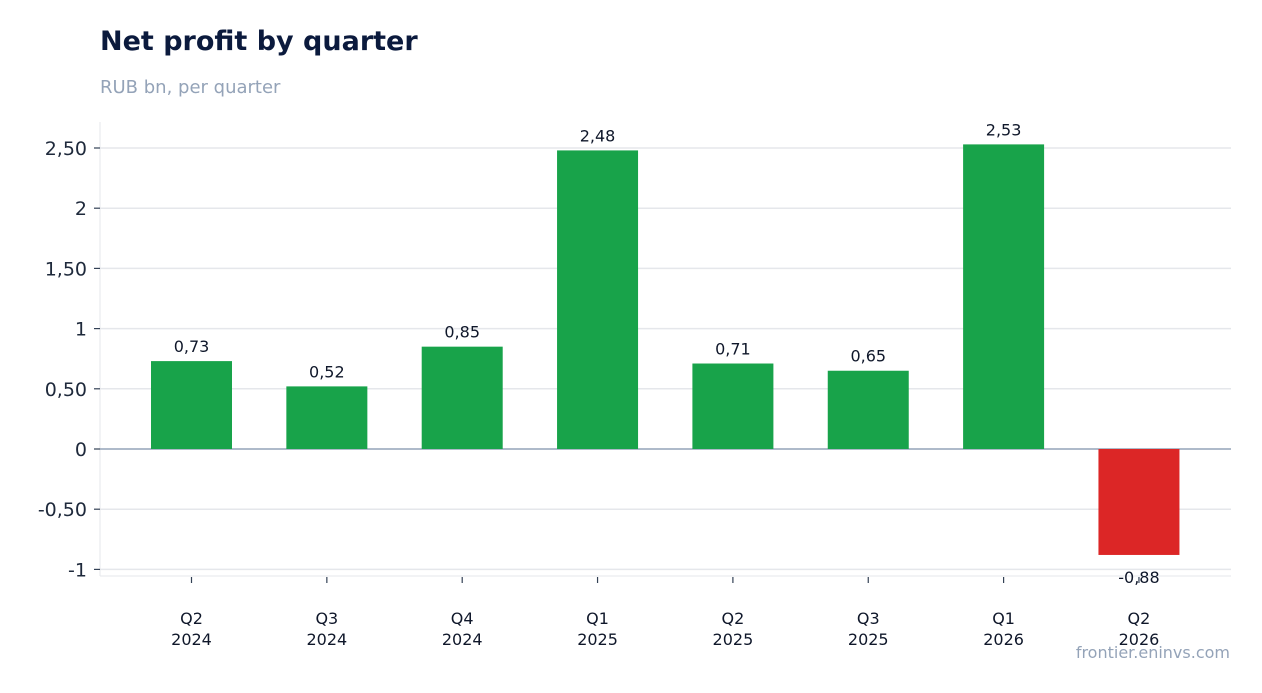 Image resolution: width=1262 pixels, height=693 pixels. What do you see at coordinates (1138, 577) in the screenshot?
I see `data-label: -0,88` at bounding box center [1138, 577].